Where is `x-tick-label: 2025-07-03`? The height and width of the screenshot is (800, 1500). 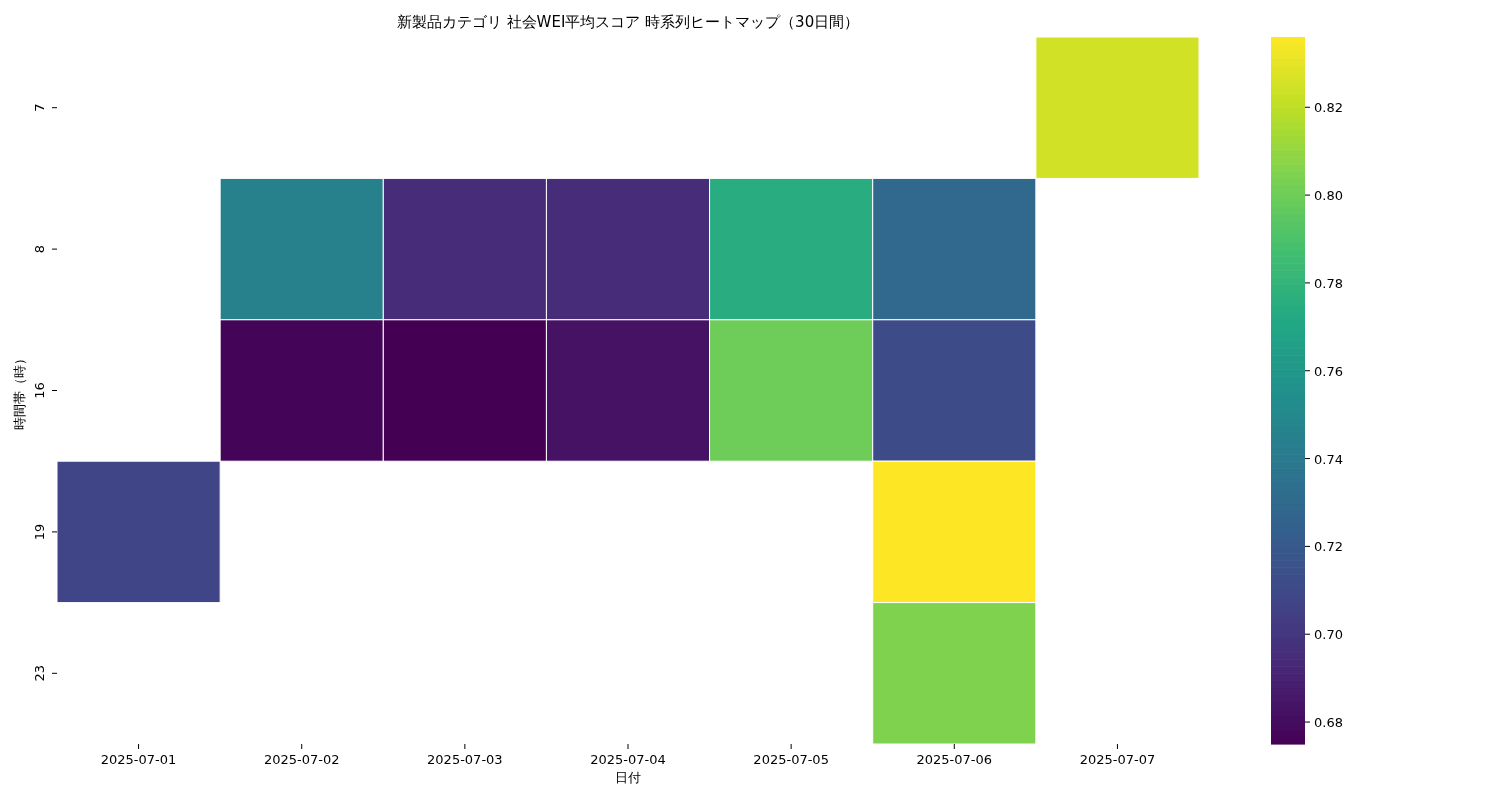 x-tick-label: 2025-07-03 is located at coordinates (465, 759).